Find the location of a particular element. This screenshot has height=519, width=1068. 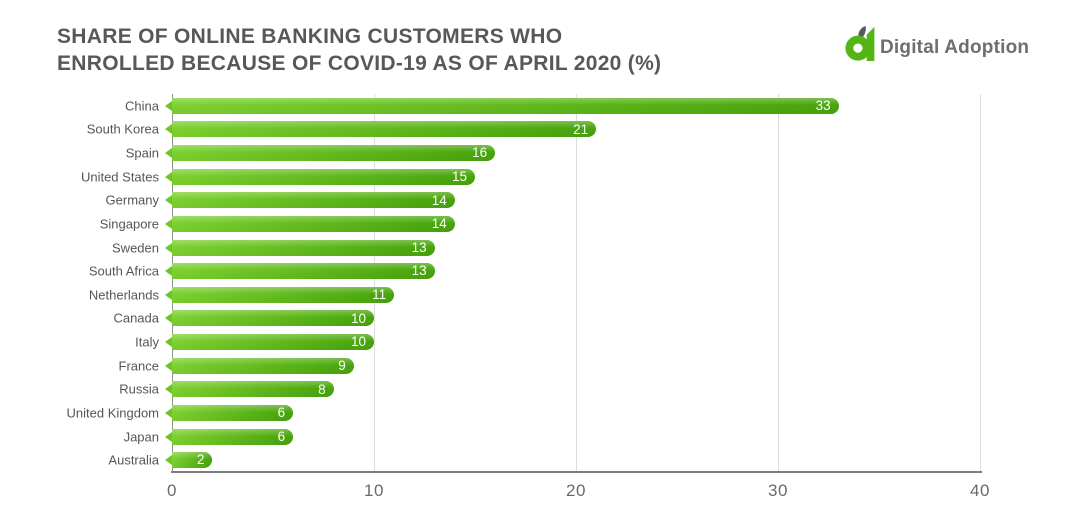

logo-a-bowl is located at coordinates (858, 48).